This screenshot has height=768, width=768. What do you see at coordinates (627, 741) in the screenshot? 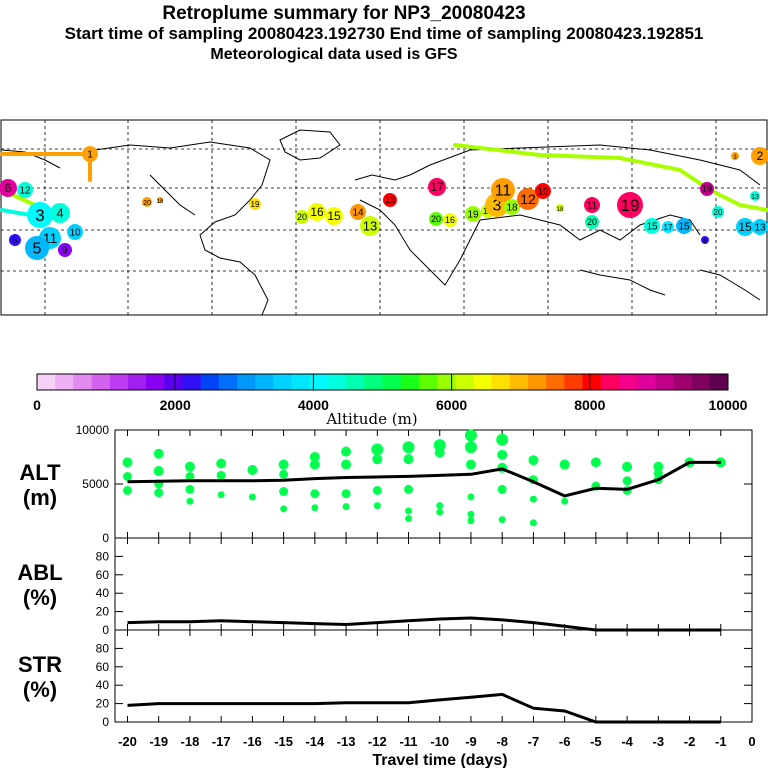
I see `x-tick-label: -4` at bounding box center [627, 741].